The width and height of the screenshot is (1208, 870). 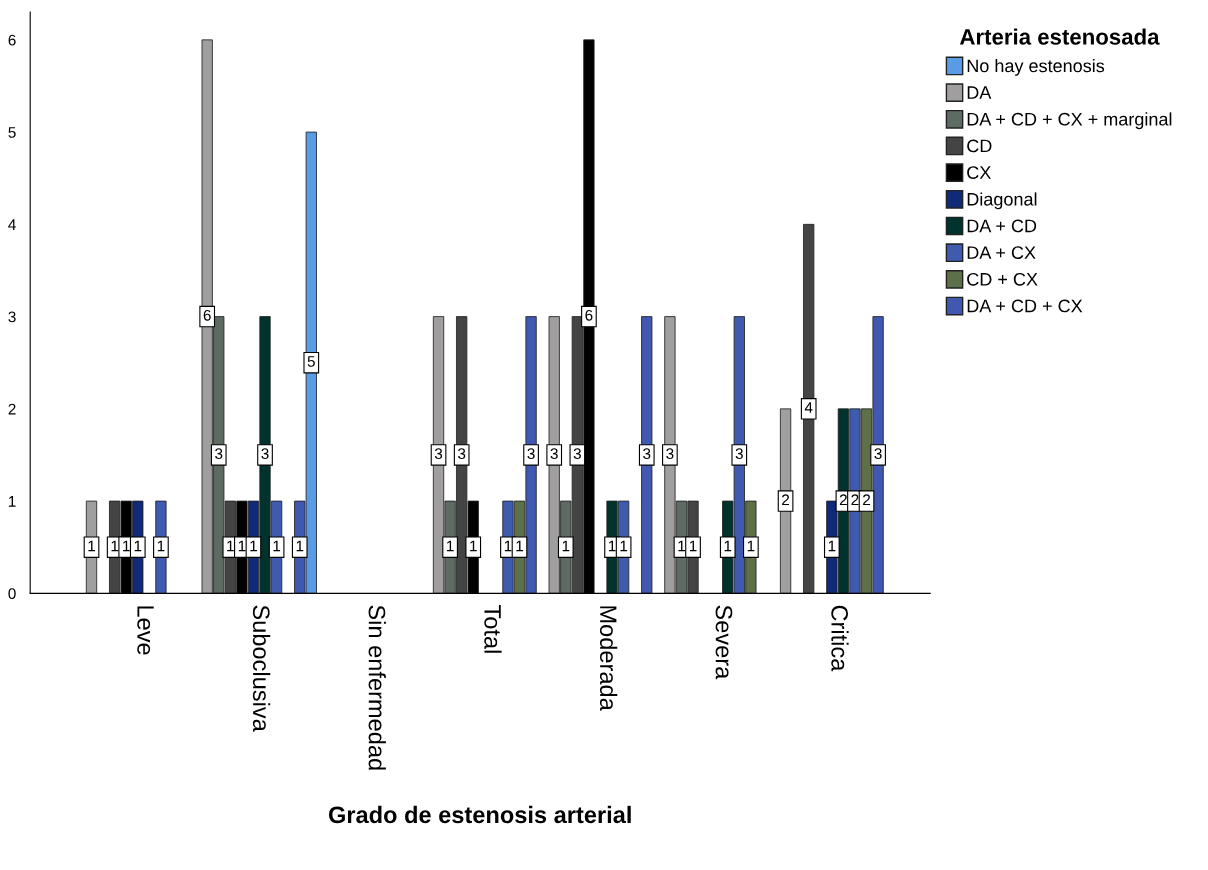 What do you see at coordinates (261, 668) in the screenshot?
I see `x-tick-label: Suboclusiva` at bounding box center [261, 668].